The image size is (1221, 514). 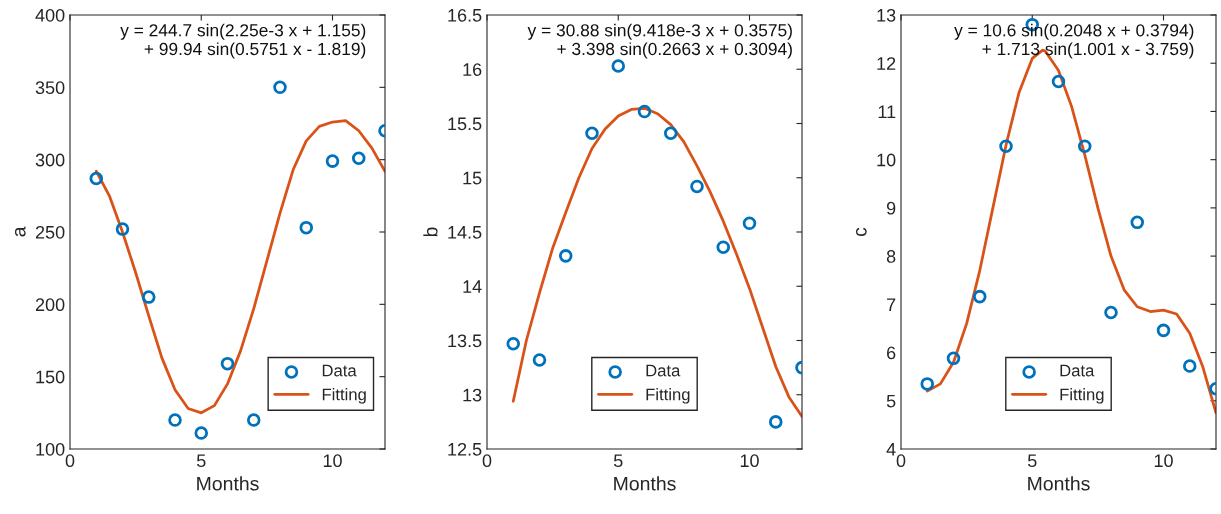 I want to click on y-tick-label: 200, so click(x=50, y=305).